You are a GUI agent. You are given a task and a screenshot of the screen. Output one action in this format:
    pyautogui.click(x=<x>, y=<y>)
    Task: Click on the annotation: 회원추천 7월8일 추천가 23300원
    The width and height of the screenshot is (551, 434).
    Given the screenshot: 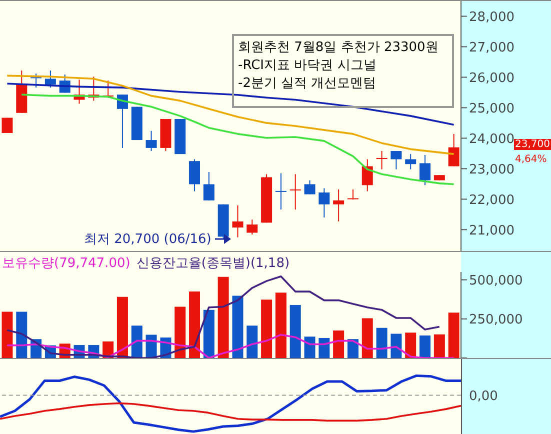 What is the action you would take?
    pyautogui.click(x=339, y=48)
    